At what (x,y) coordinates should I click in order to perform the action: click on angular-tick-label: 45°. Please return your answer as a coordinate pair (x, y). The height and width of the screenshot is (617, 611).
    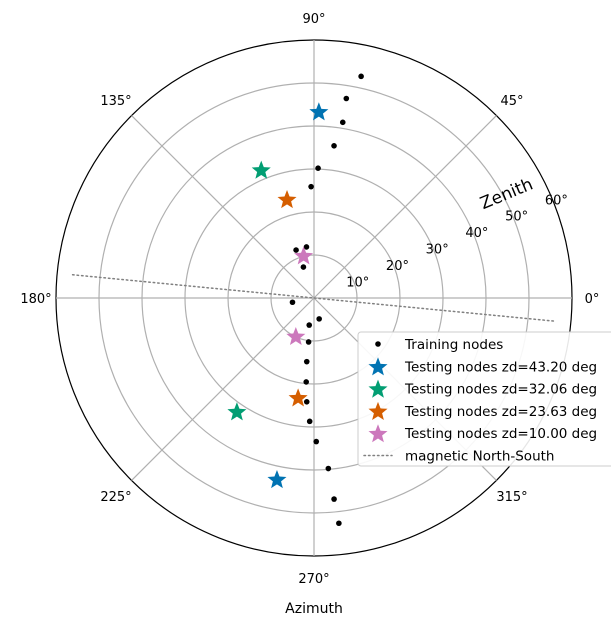
    Looking at the image, I should click on (511, 101).